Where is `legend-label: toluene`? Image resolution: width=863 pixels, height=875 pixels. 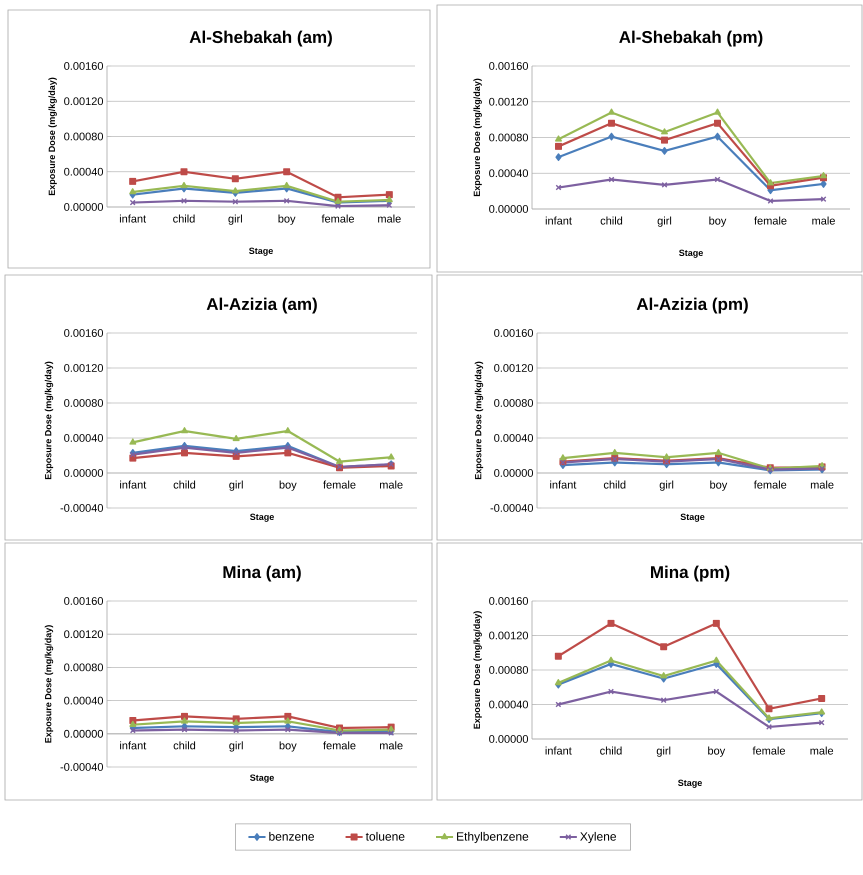 legend-label: toluene is located at coordinates (385, 836).